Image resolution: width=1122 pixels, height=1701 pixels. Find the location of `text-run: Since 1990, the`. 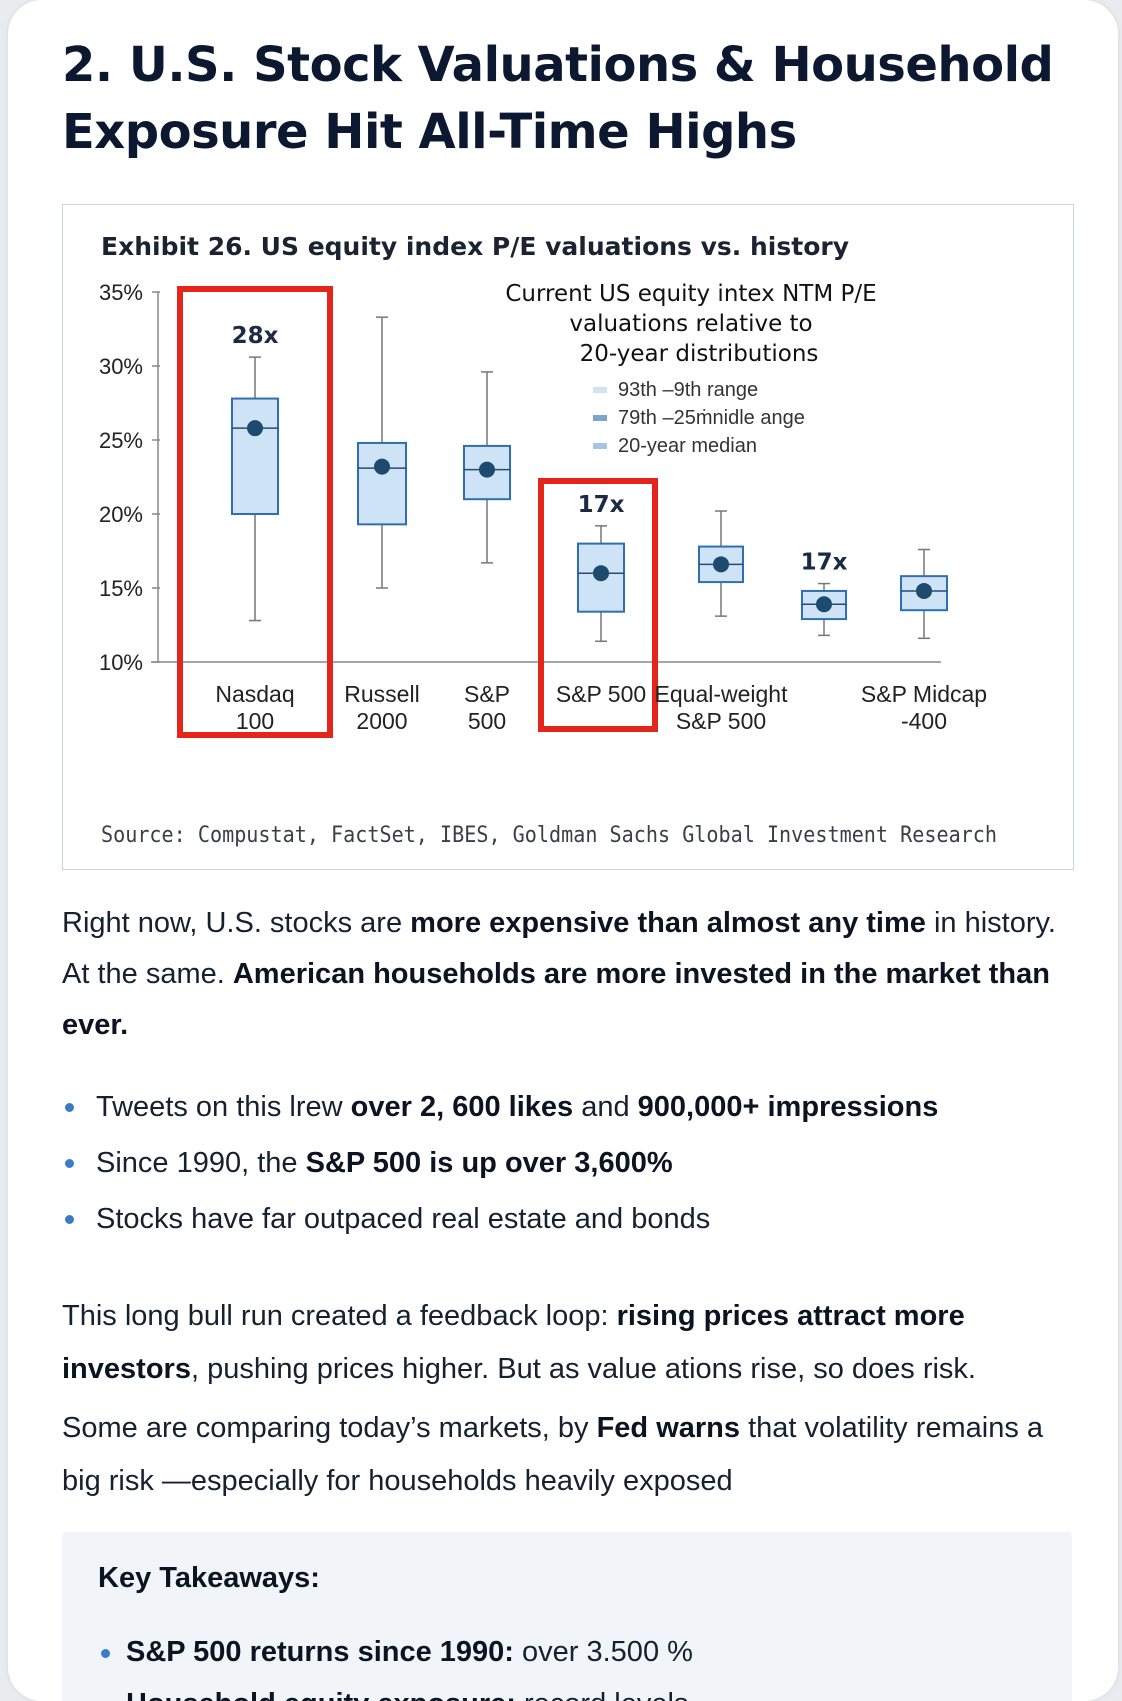

text-run: Since 1990, the is located at coordinates (201, 1163).